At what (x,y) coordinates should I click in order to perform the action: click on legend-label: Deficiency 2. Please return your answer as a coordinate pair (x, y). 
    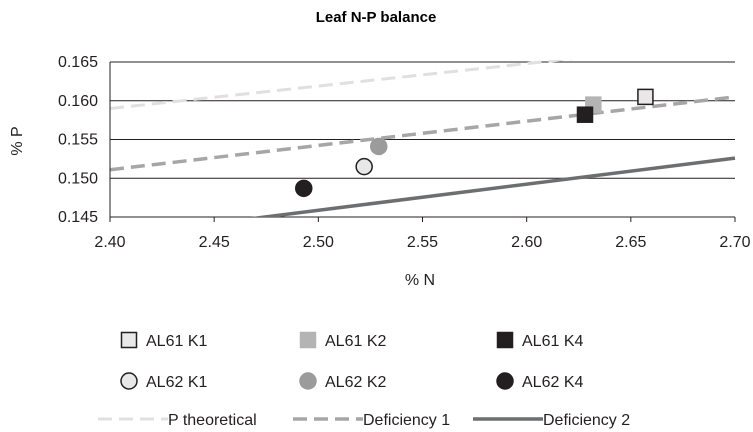
    Looking at the image, I should click on (586, 420).